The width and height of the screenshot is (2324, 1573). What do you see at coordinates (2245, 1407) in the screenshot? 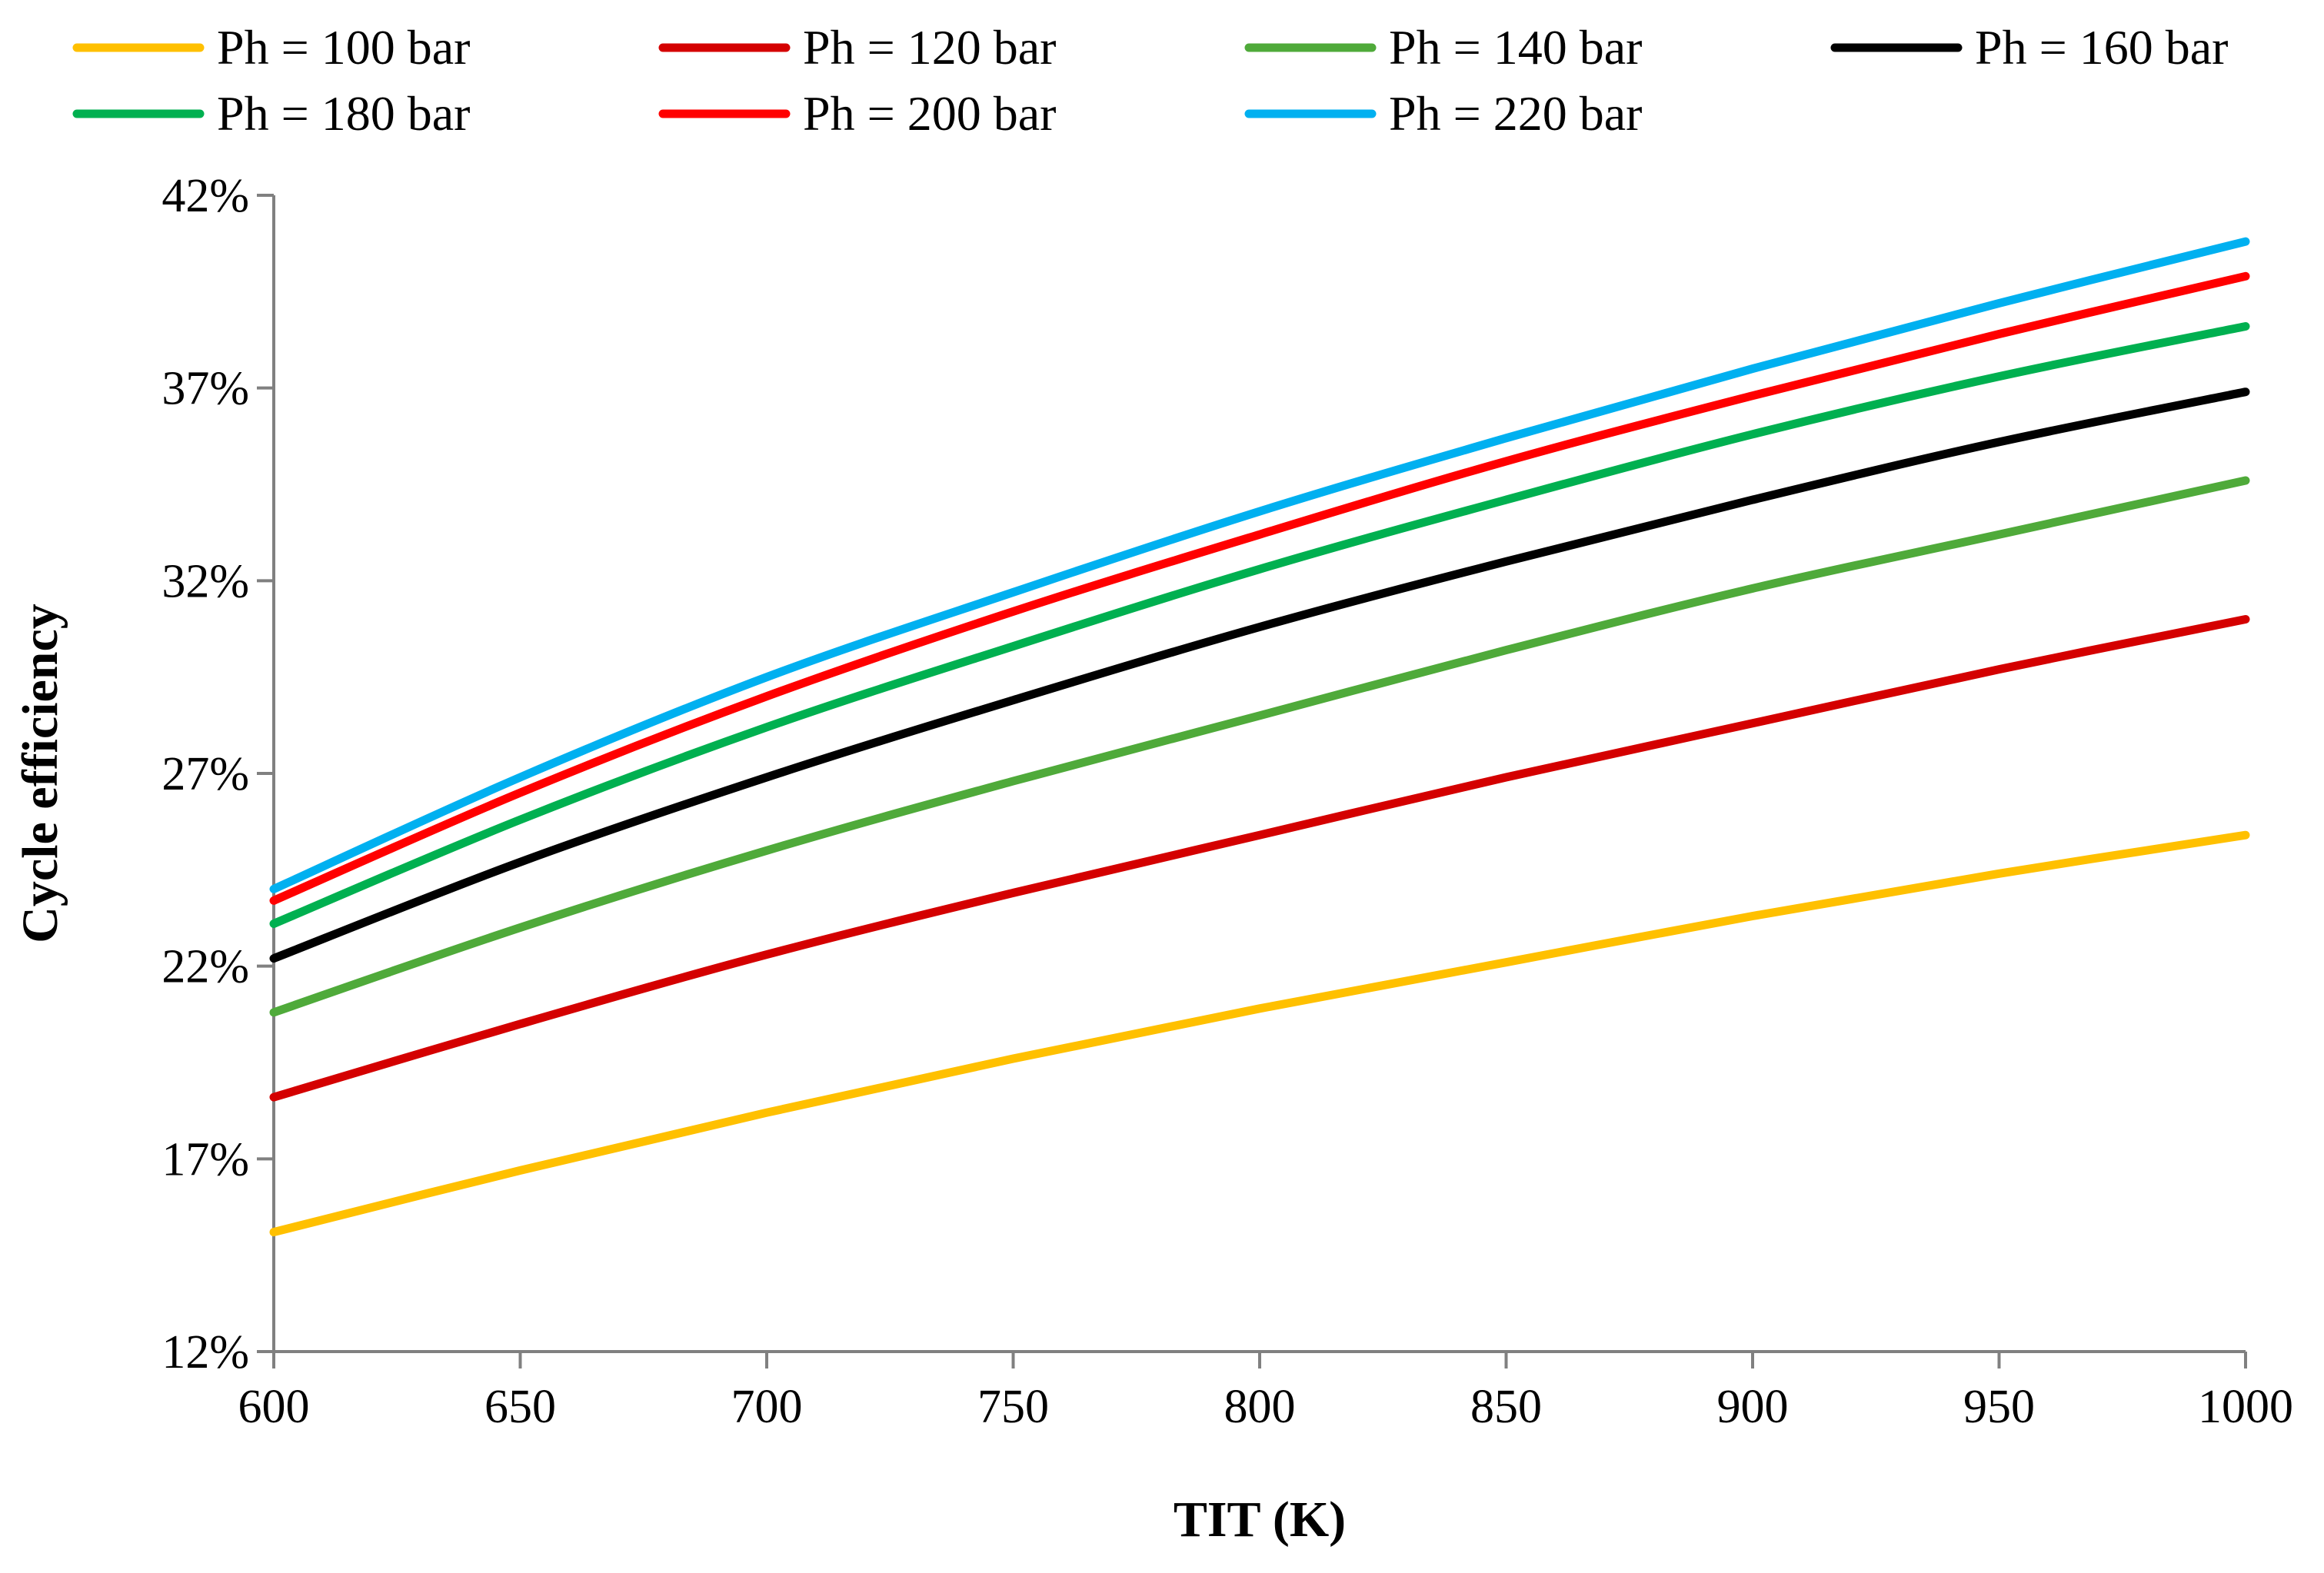
I see `x-tick-label: 1000` at bounding box center [2245, 1407].